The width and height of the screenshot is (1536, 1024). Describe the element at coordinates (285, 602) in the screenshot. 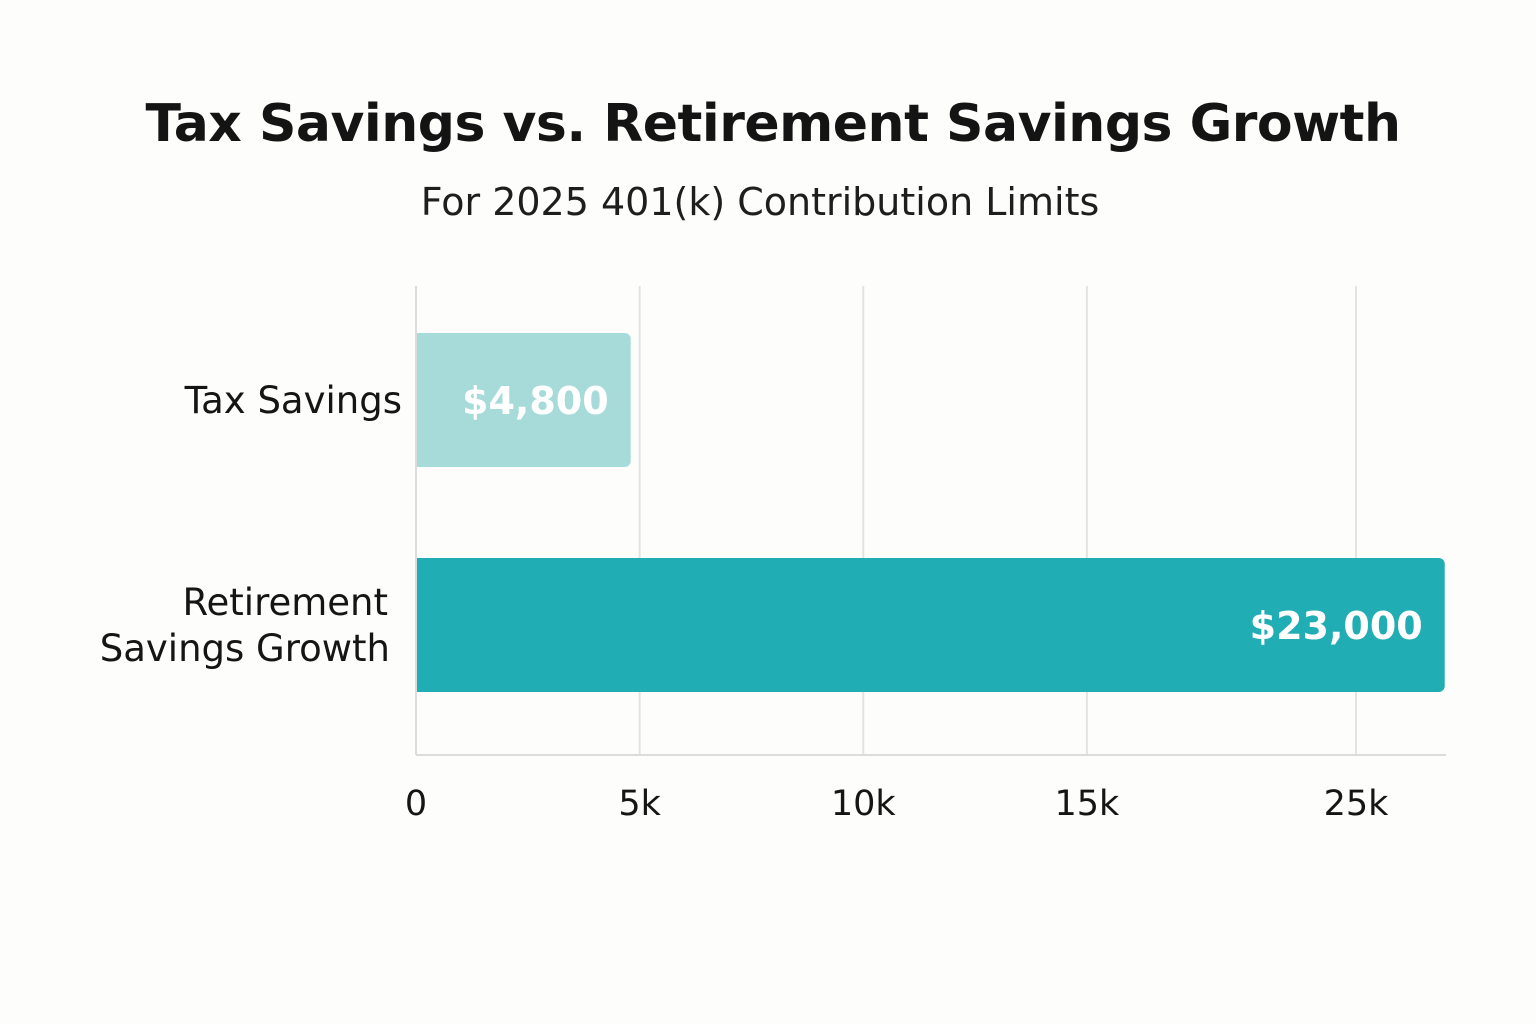

I see `category-label: Retirement` at that location.